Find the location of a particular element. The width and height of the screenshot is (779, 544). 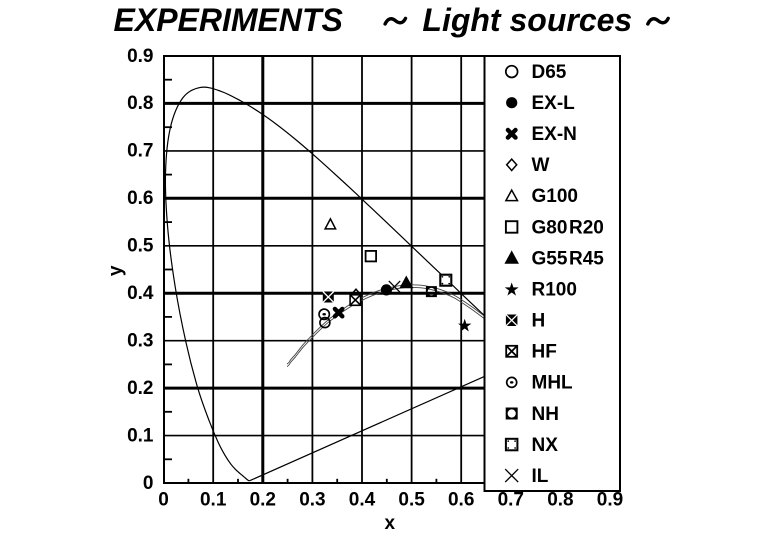

svg-text: HF is located at coordinates (544, 352).